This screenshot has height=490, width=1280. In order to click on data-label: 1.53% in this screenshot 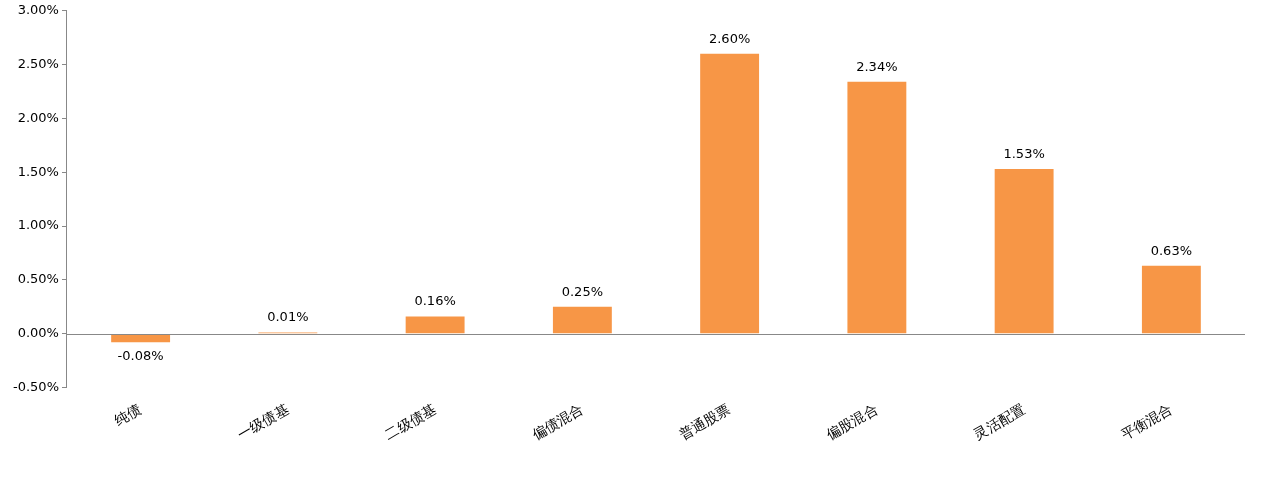, I will do `click(1024, 153)`.